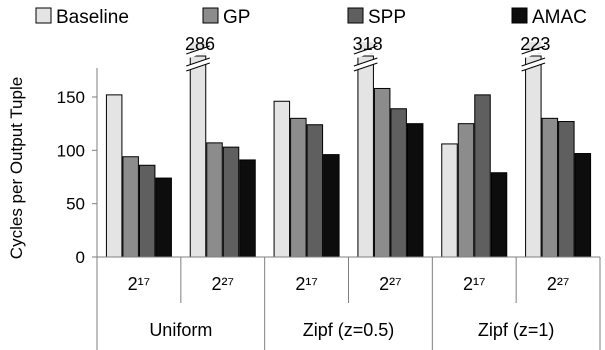  What do you see at coordinates (559, 17) in the screenshot?
I see `legend-label: AMAC` at bounding box center [559, 17].